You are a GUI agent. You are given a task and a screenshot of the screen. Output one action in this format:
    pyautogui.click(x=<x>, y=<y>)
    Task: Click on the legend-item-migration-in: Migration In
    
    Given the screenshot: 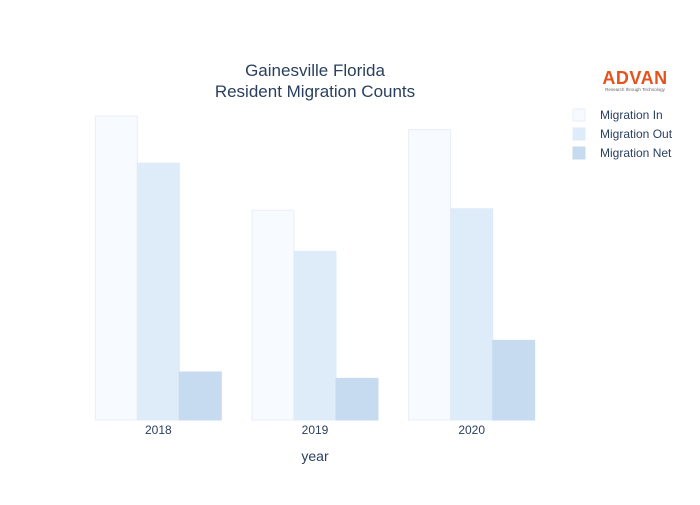 What is the action you would take?
    pyautogui.click(x=617, y=115)
    